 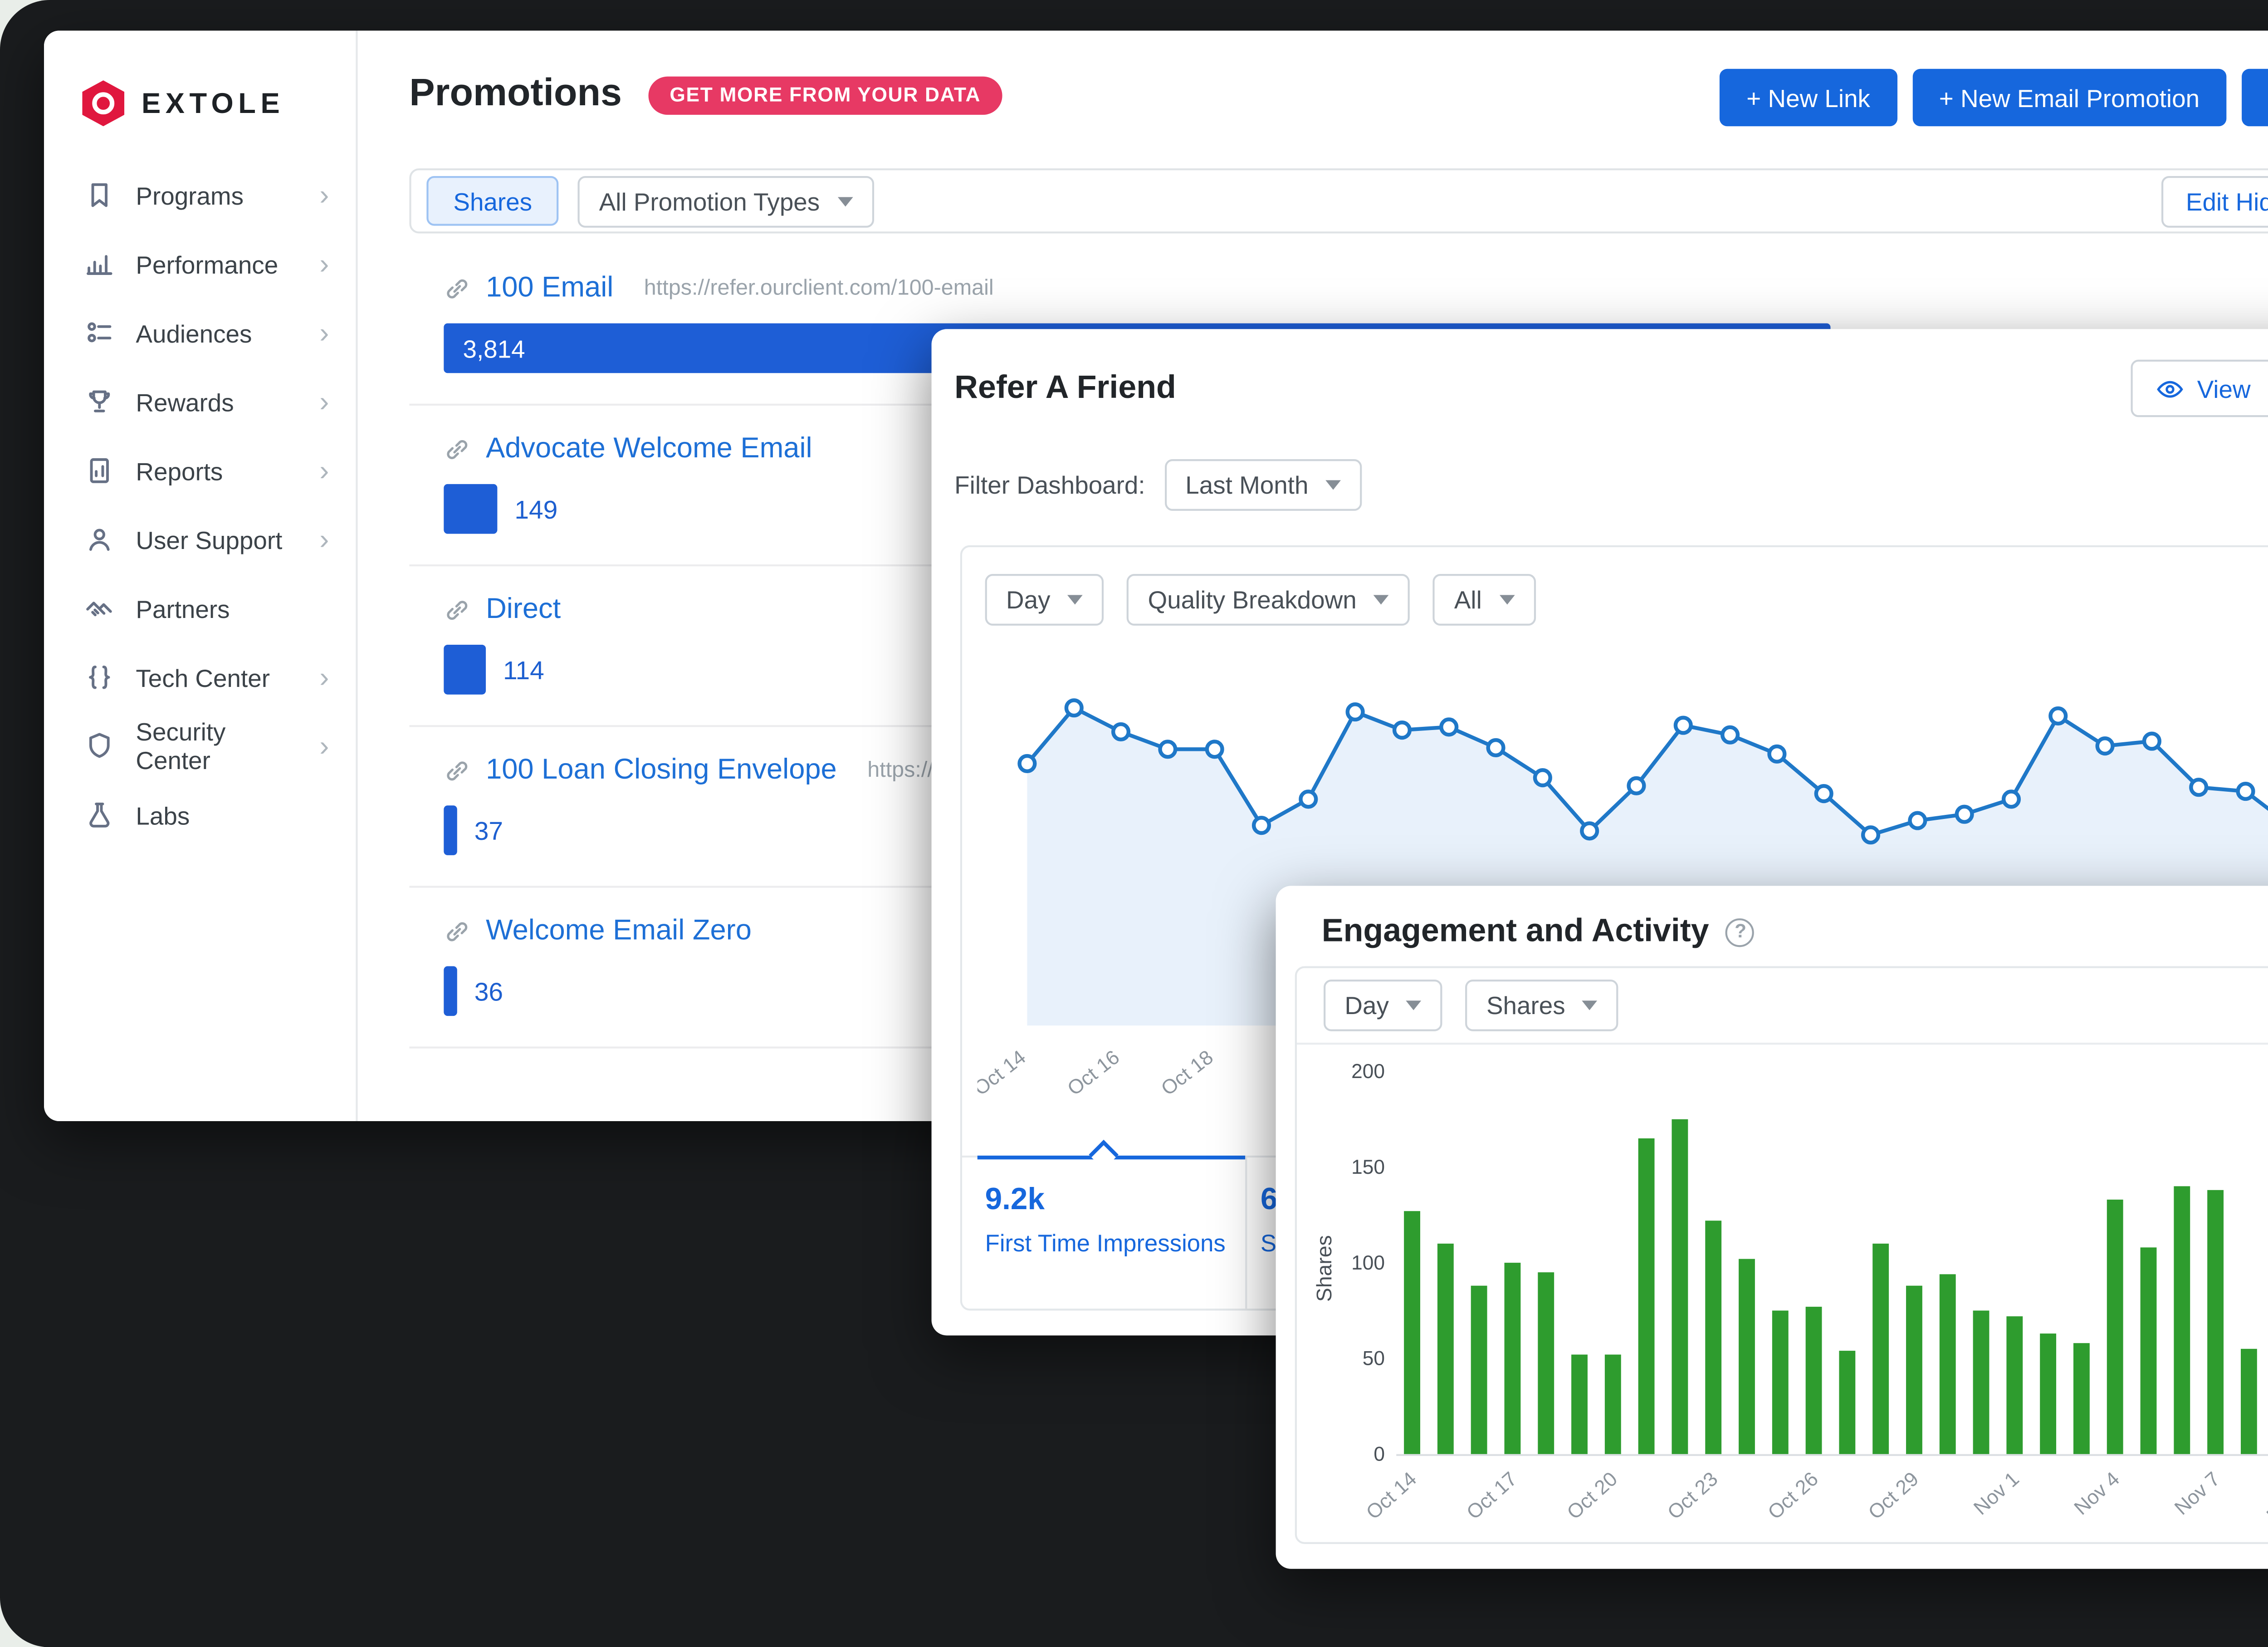 I want to click on view-button: View, so click(x=2199, y=388).